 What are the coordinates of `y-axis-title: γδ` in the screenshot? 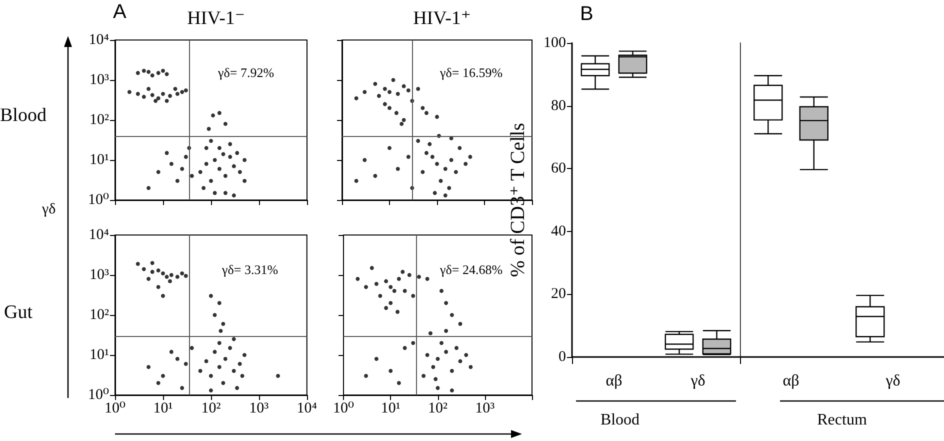 It's located at (48, 210).